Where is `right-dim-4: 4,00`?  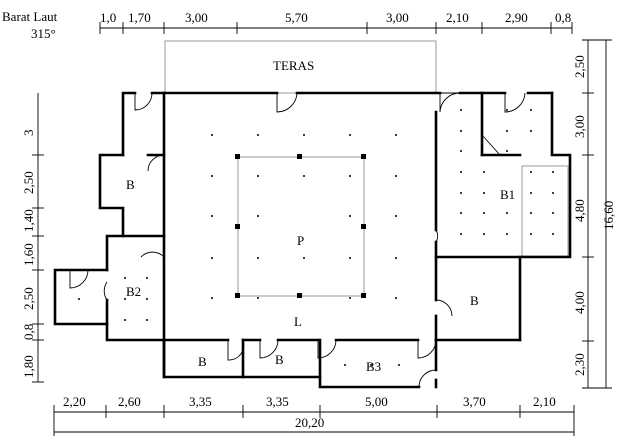 right-dim-4: 4,00 is located at coordinates (579, 302).